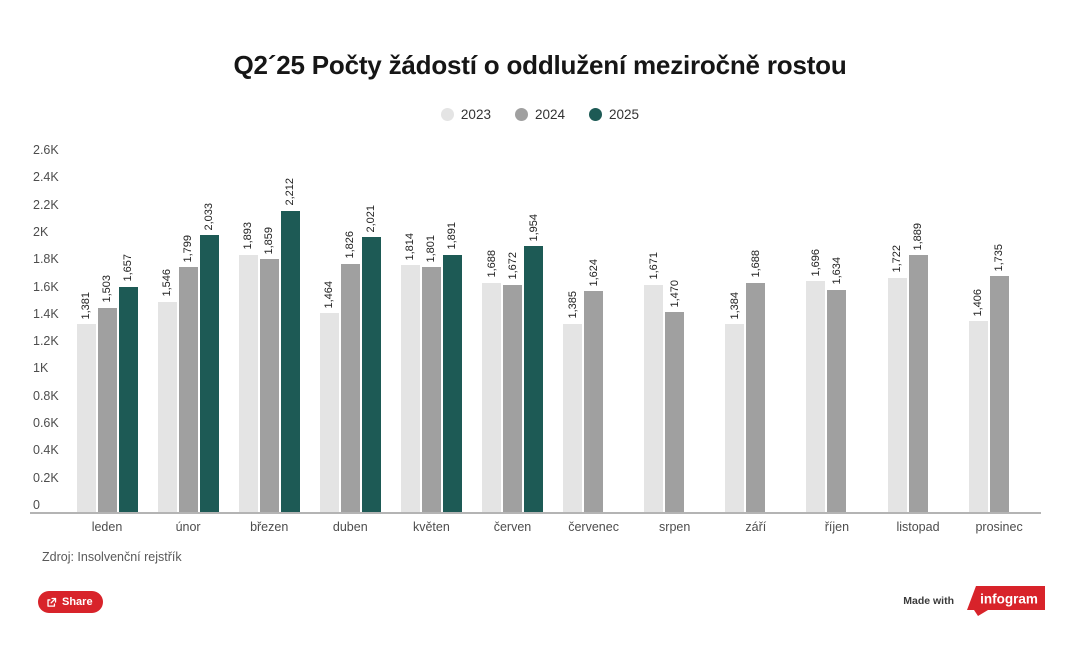  Describe the element at coordinates (290, 192) in the screenshot. I see `bar-value-label: 2,212` at that location.